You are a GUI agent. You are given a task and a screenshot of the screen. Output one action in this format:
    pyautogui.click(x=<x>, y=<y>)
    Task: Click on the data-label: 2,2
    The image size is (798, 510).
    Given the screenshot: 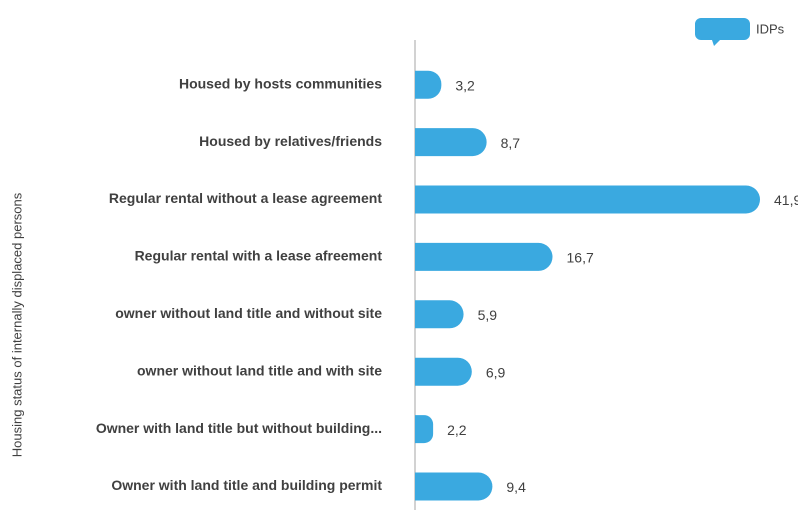 What is the action you would take?
    pyautogui.click(x=457, y=430)
    